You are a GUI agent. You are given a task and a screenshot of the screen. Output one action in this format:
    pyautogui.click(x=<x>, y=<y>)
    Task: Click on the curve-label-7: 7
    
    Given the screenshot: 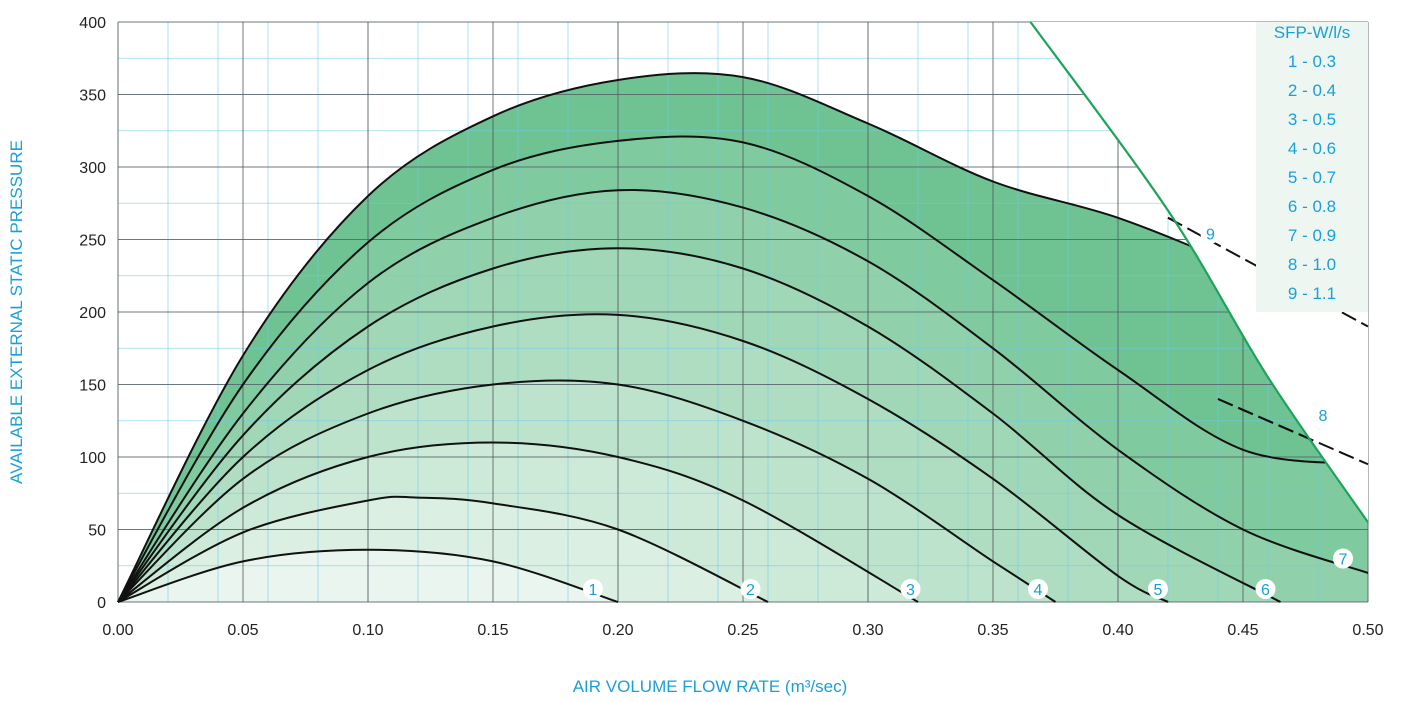 What is the action you would take?
    pyautogui.click(x=1343, y=560)
    